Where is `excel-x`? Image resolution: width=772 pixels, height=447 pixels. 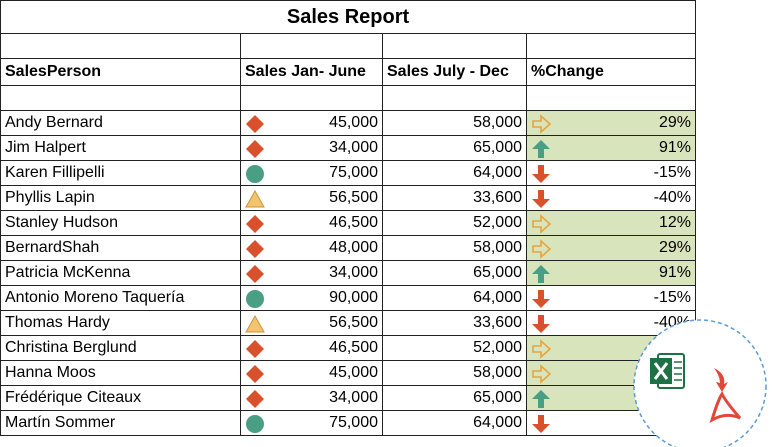 excel-x is located at coordinates (661, 371).